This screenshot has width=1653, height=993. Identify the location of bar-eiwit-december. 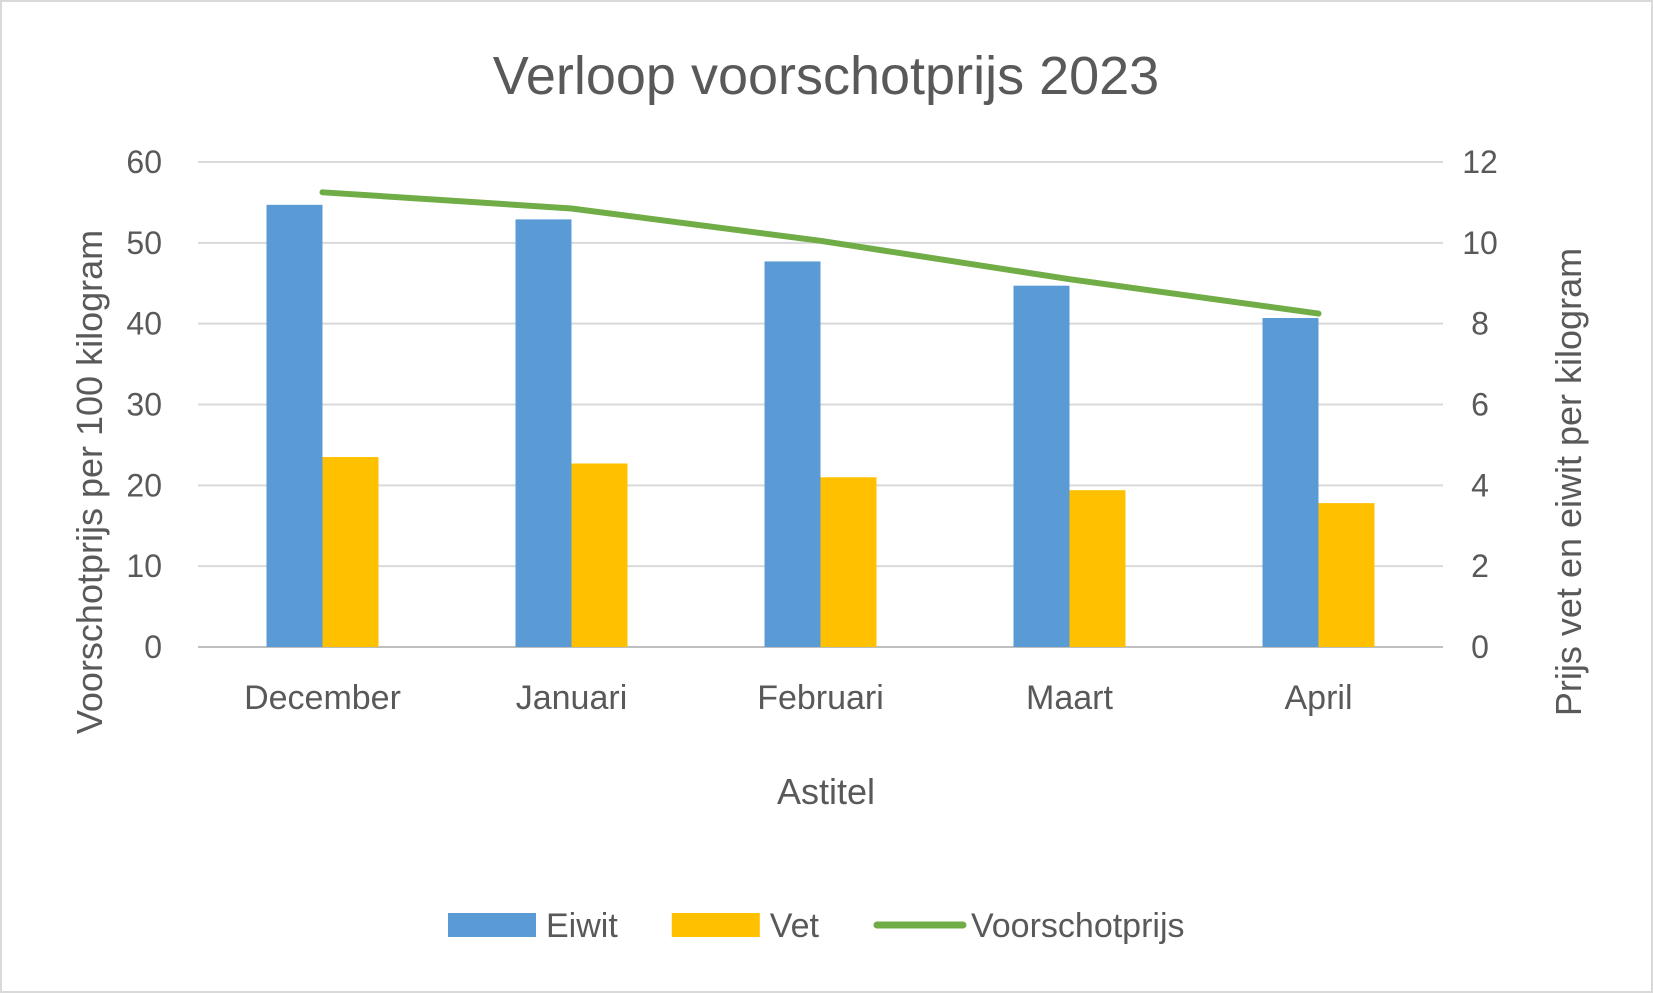
(294, 425).